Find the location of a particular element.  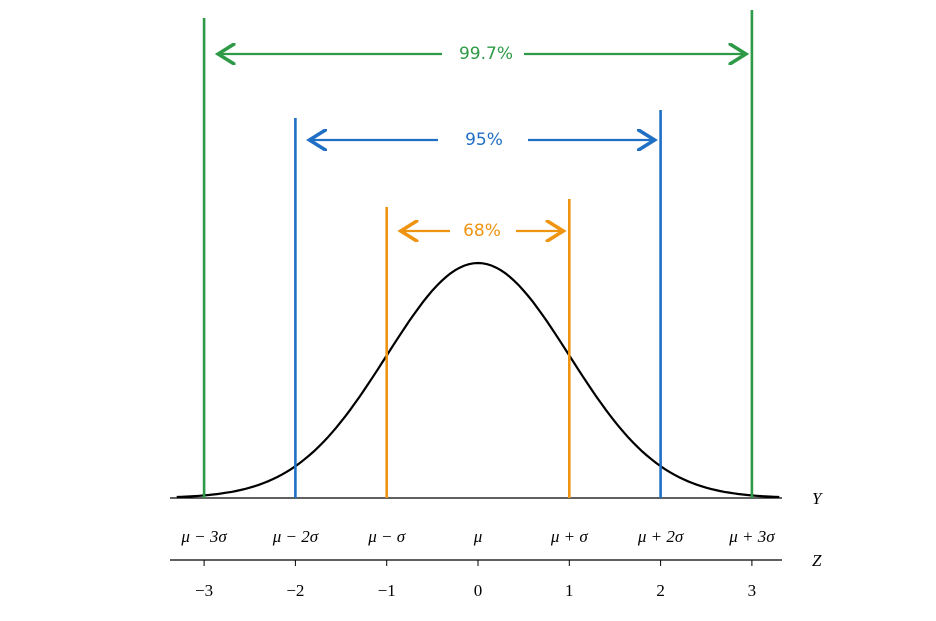

z-axis-name: Z is located at coordinates (817, 560).